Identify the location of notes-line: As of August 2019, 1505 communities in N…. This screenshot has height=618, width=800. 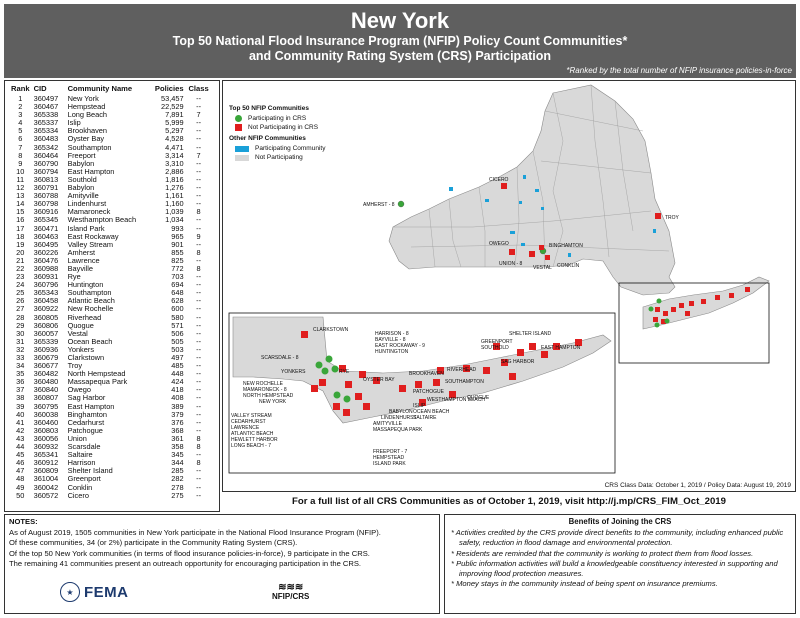
(195, 532).